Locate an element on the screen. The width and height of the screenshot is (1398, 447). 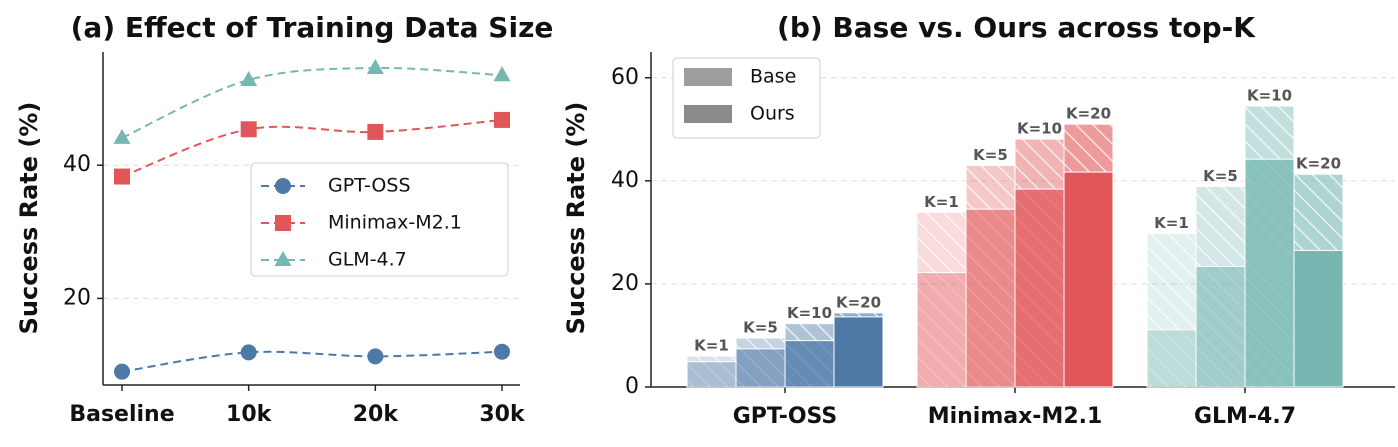
x-tick-label: 30k is located at coordinates (502, 414).